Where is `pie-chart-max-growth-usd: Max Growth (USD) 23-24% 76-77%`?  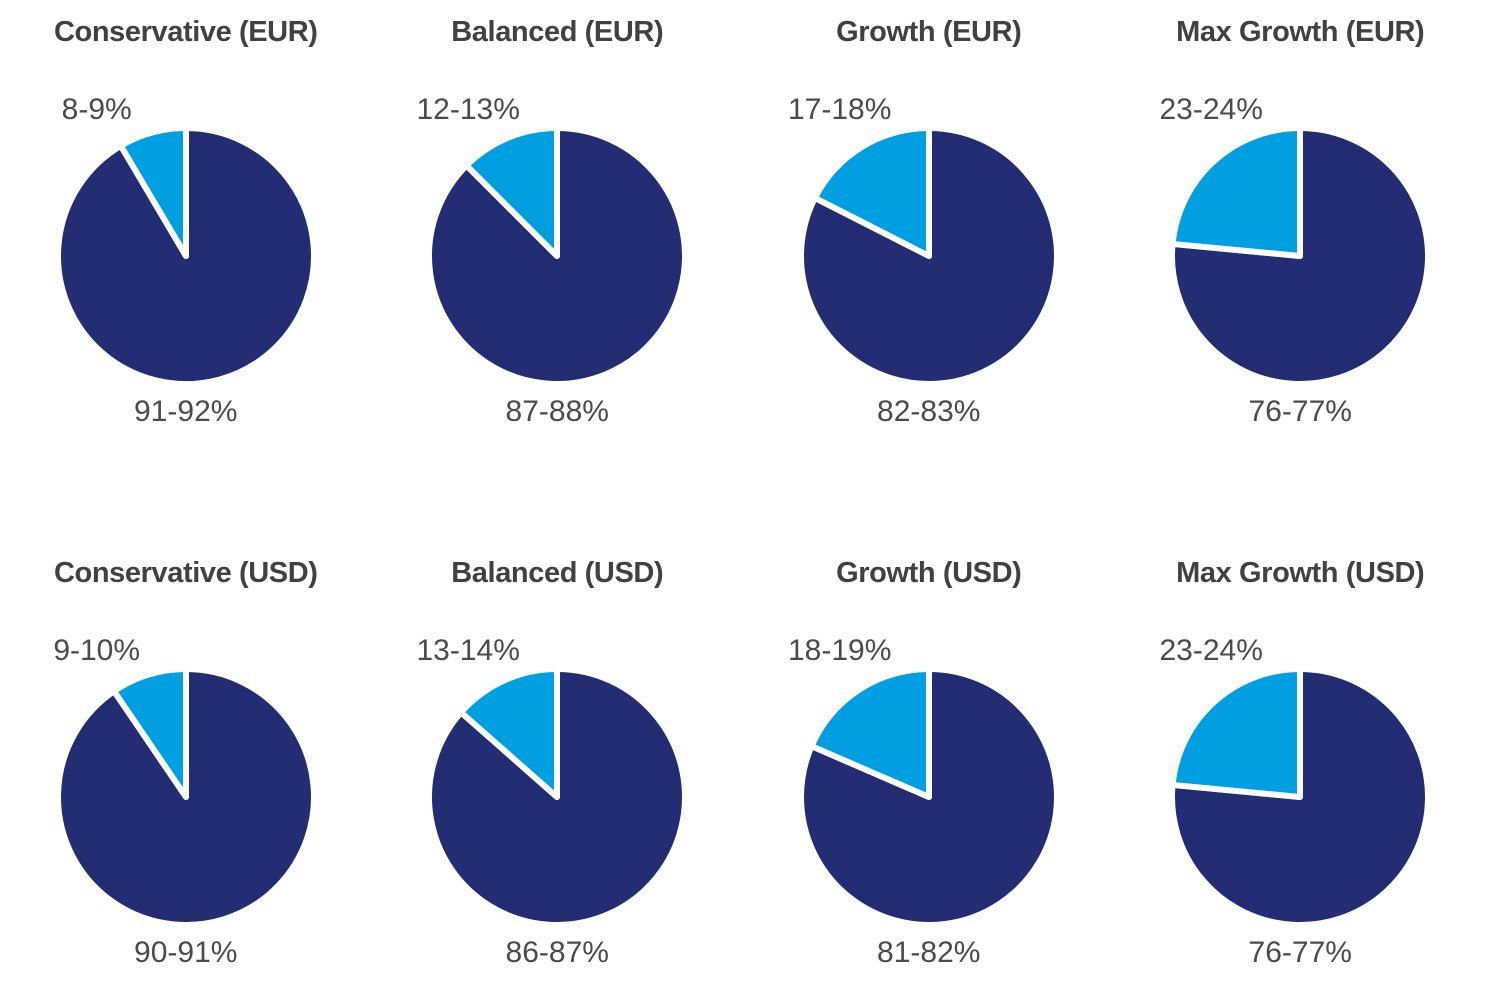 pie-chart-max-growth-usd: Max Growth (USD) 23-24% 76-77% is located at coordinates (1300, 736).